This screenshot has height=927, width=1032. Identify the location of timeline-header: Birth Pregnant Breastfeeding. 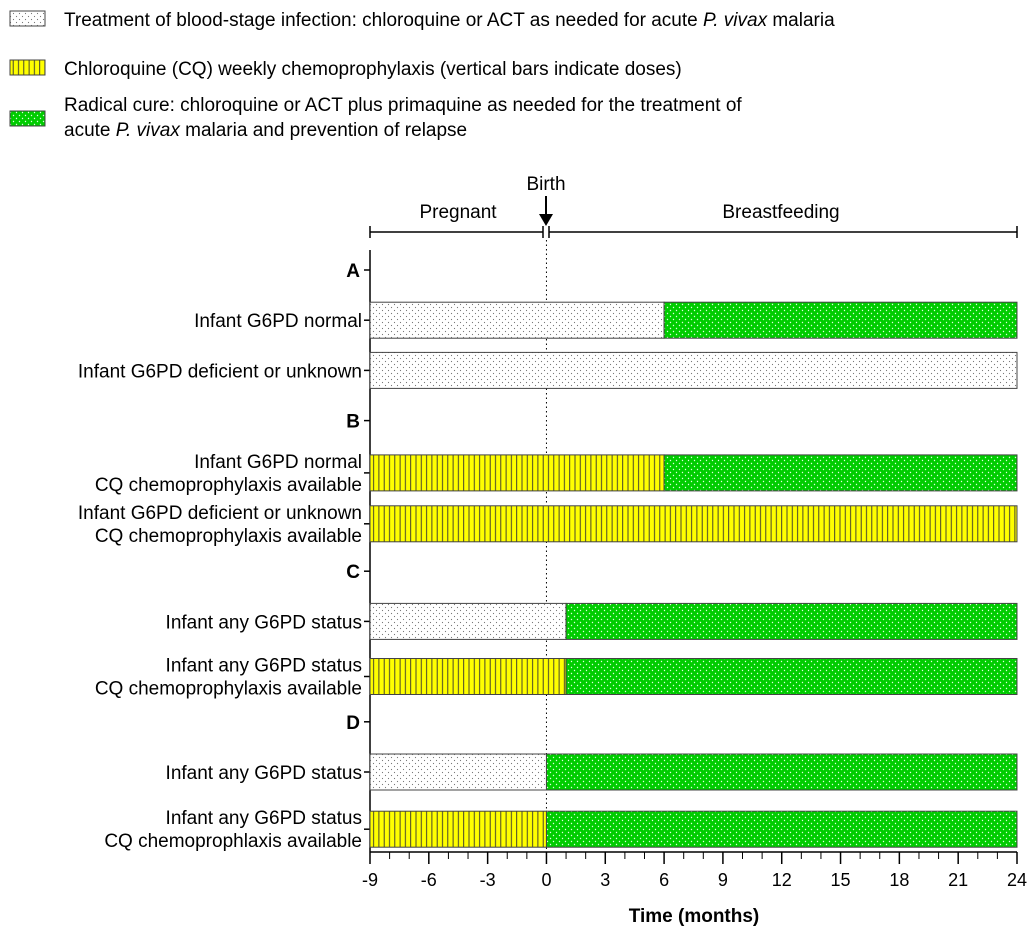
(693, 206).